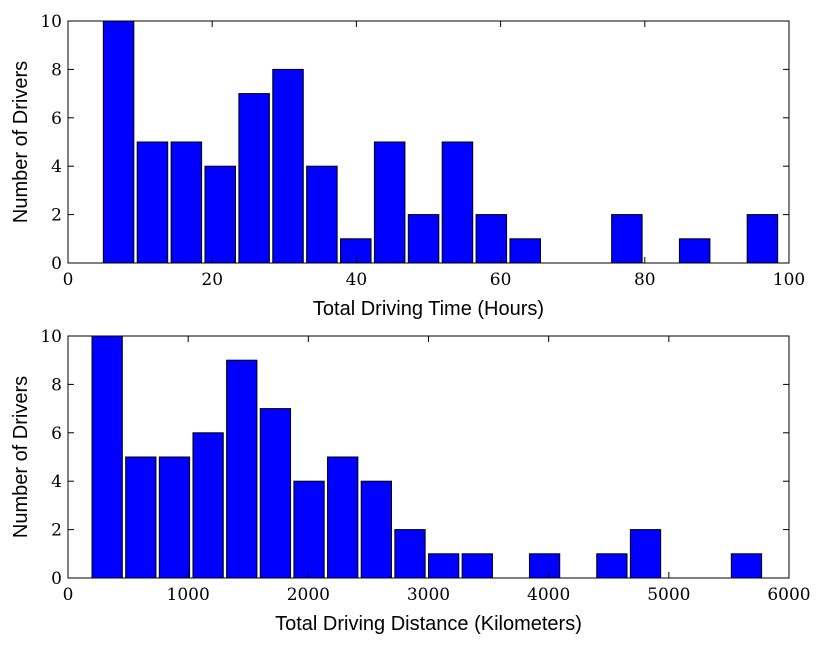  Describe the element at coordinates (188, 595) in the screenshot. I see `x-tick-label: 1000` at that location.